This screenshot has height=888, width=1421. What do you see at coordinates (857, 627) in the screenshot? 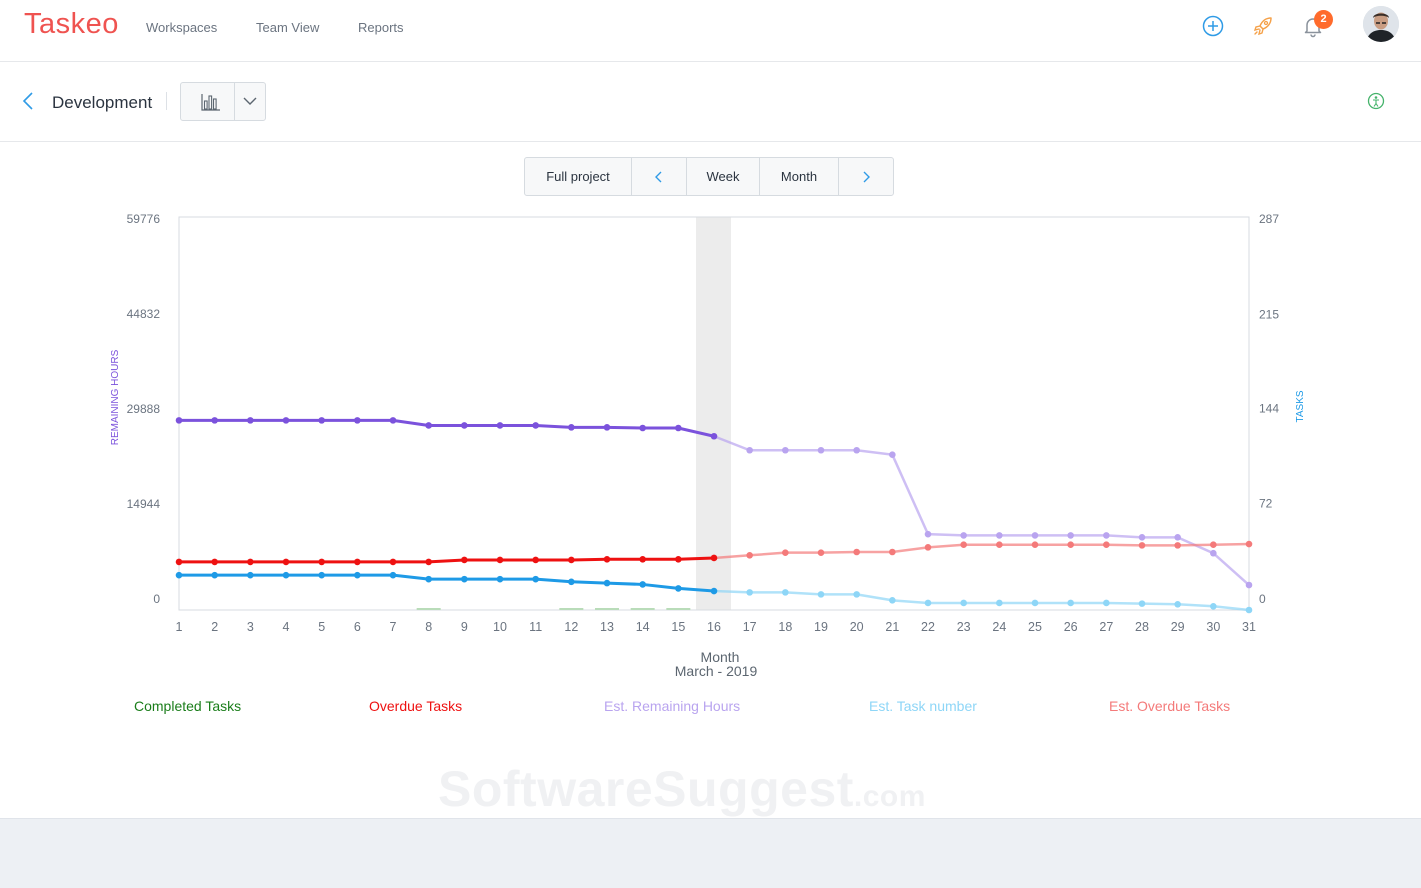
I see `x-tick-label: 20` at bounding box center [857, 627].